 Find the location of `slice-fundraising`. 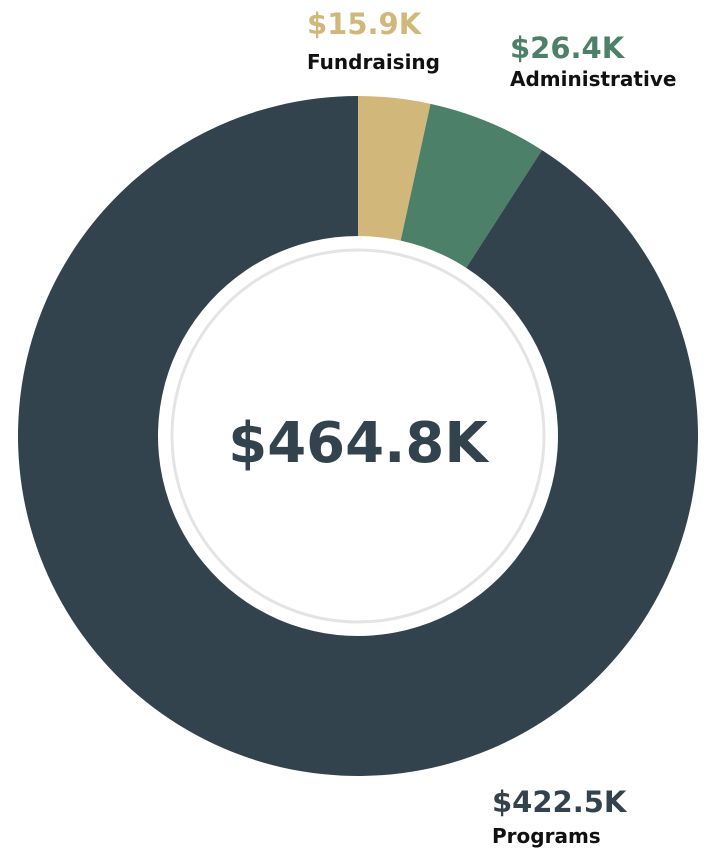

slice-fundraising is located at coordinates (394, 168).